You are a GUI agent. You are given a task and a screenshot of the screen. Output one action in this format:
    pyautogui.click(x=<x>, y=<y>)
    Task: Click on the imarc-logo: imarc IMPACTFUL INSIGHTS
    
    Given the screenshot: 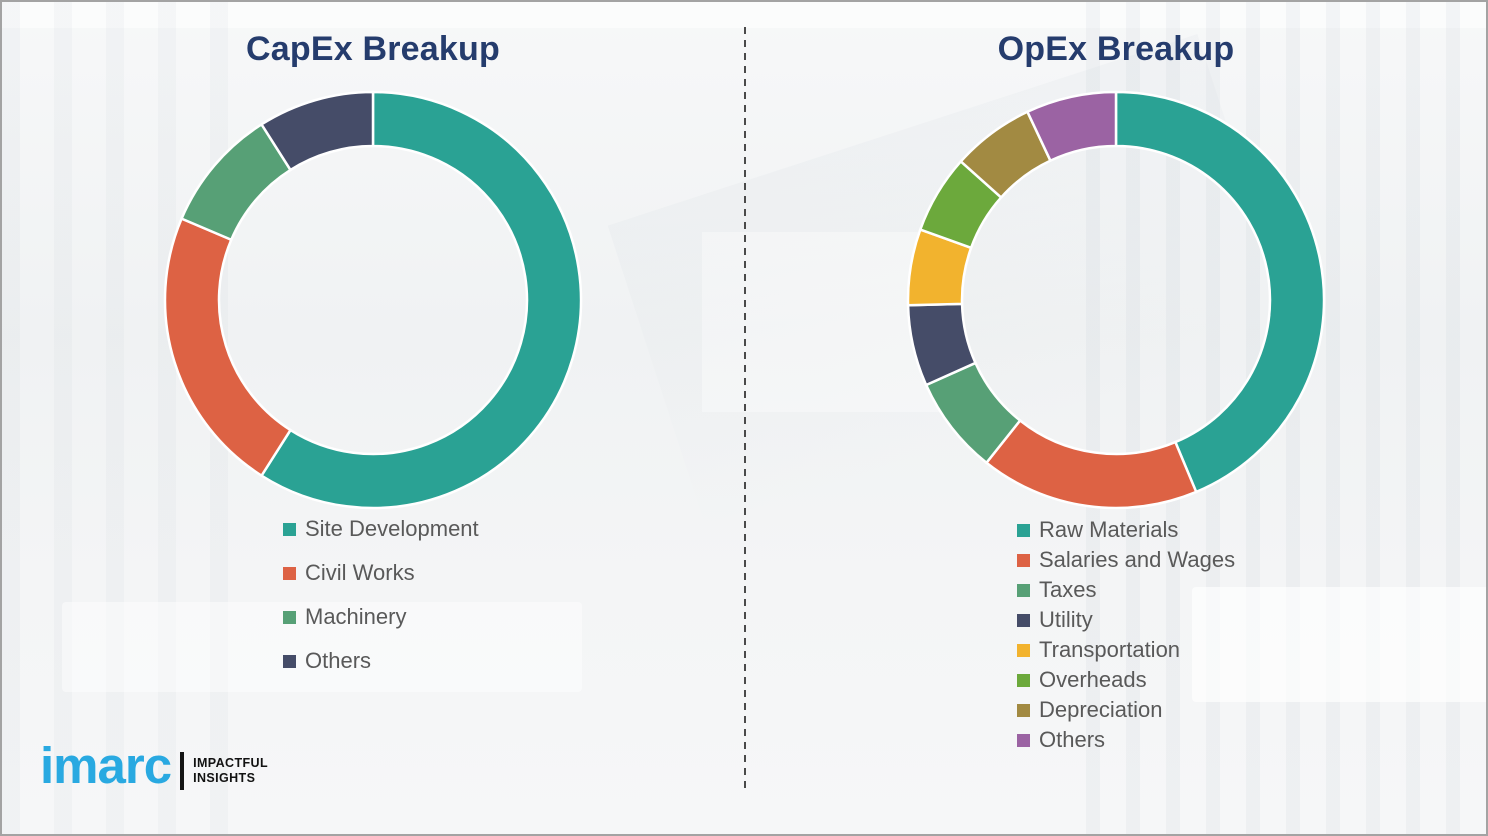 What is the action you would take?
    pyautogui.click(x=154, y=767)
    